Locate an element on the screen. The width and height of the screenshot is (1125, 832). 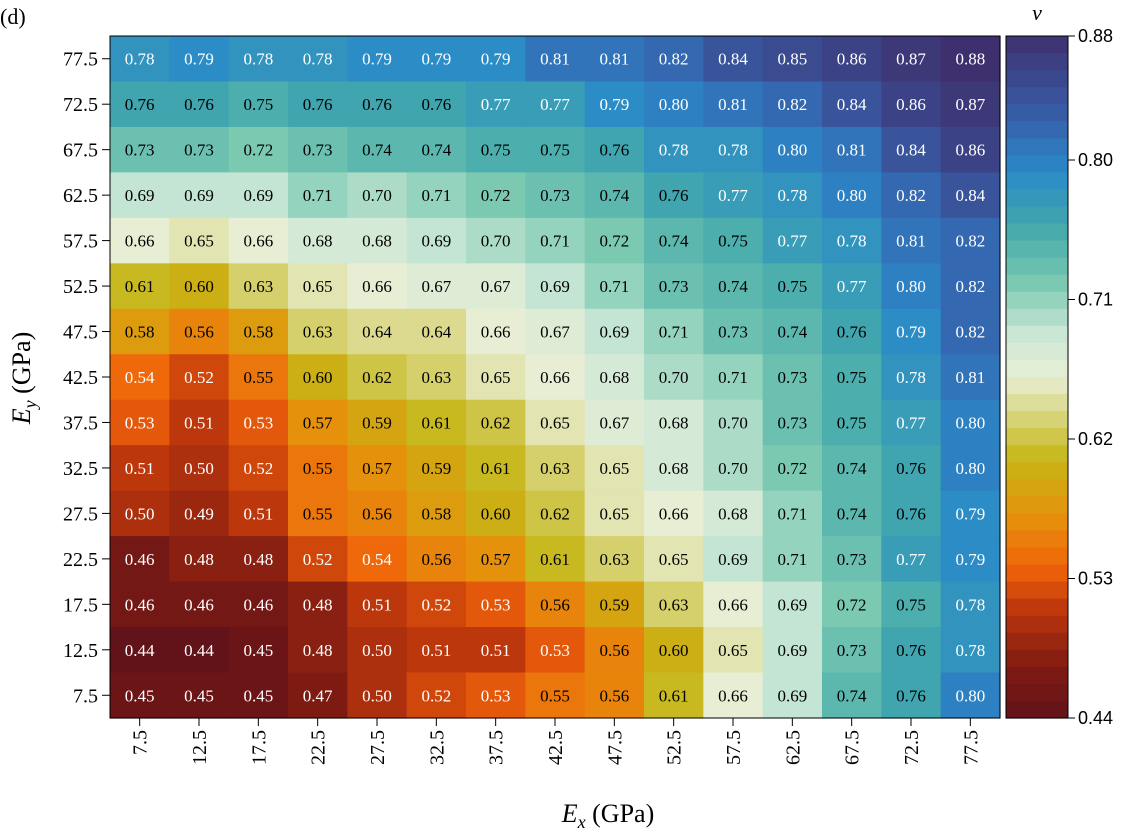
x-tick-label: 32.5 is located at coordinates (437, 747).